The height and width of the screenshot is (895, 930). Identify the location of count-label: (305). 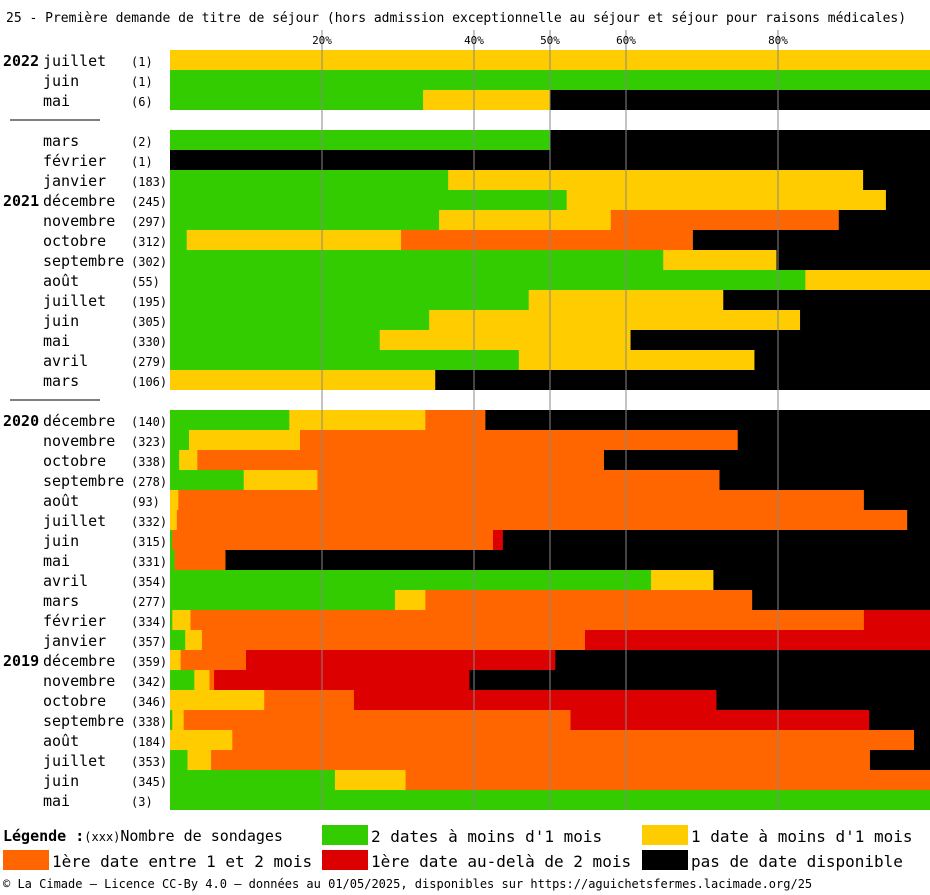
(149, 322).